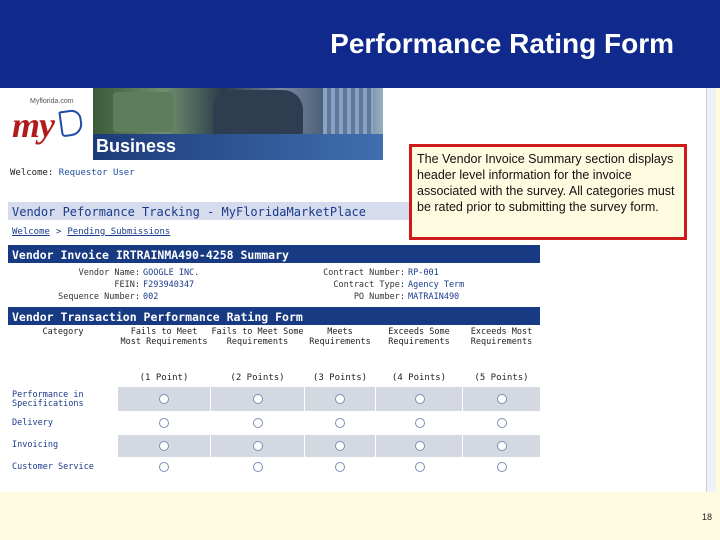  What do you see at coordinates (340, 337) in the screenshot?
I see `column-header-3: Meets Requirements` at bounding box center [340, 337].